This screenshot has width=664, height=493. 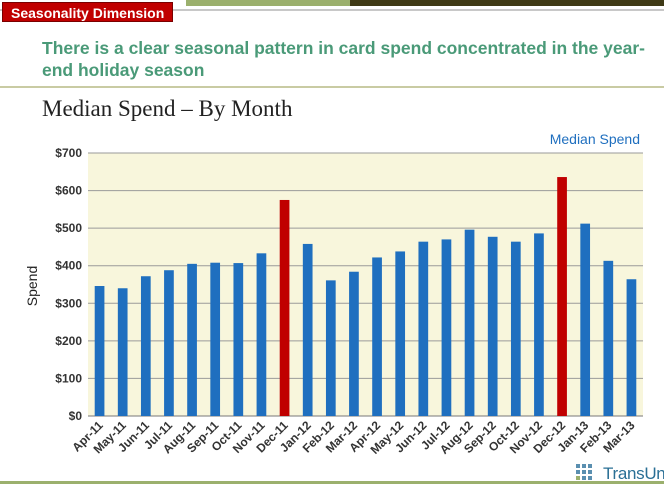 What do you see at coordinates (507, 3) in the screenshot?
I see `banner-stripe-dark` at bounding box center [507, 3].